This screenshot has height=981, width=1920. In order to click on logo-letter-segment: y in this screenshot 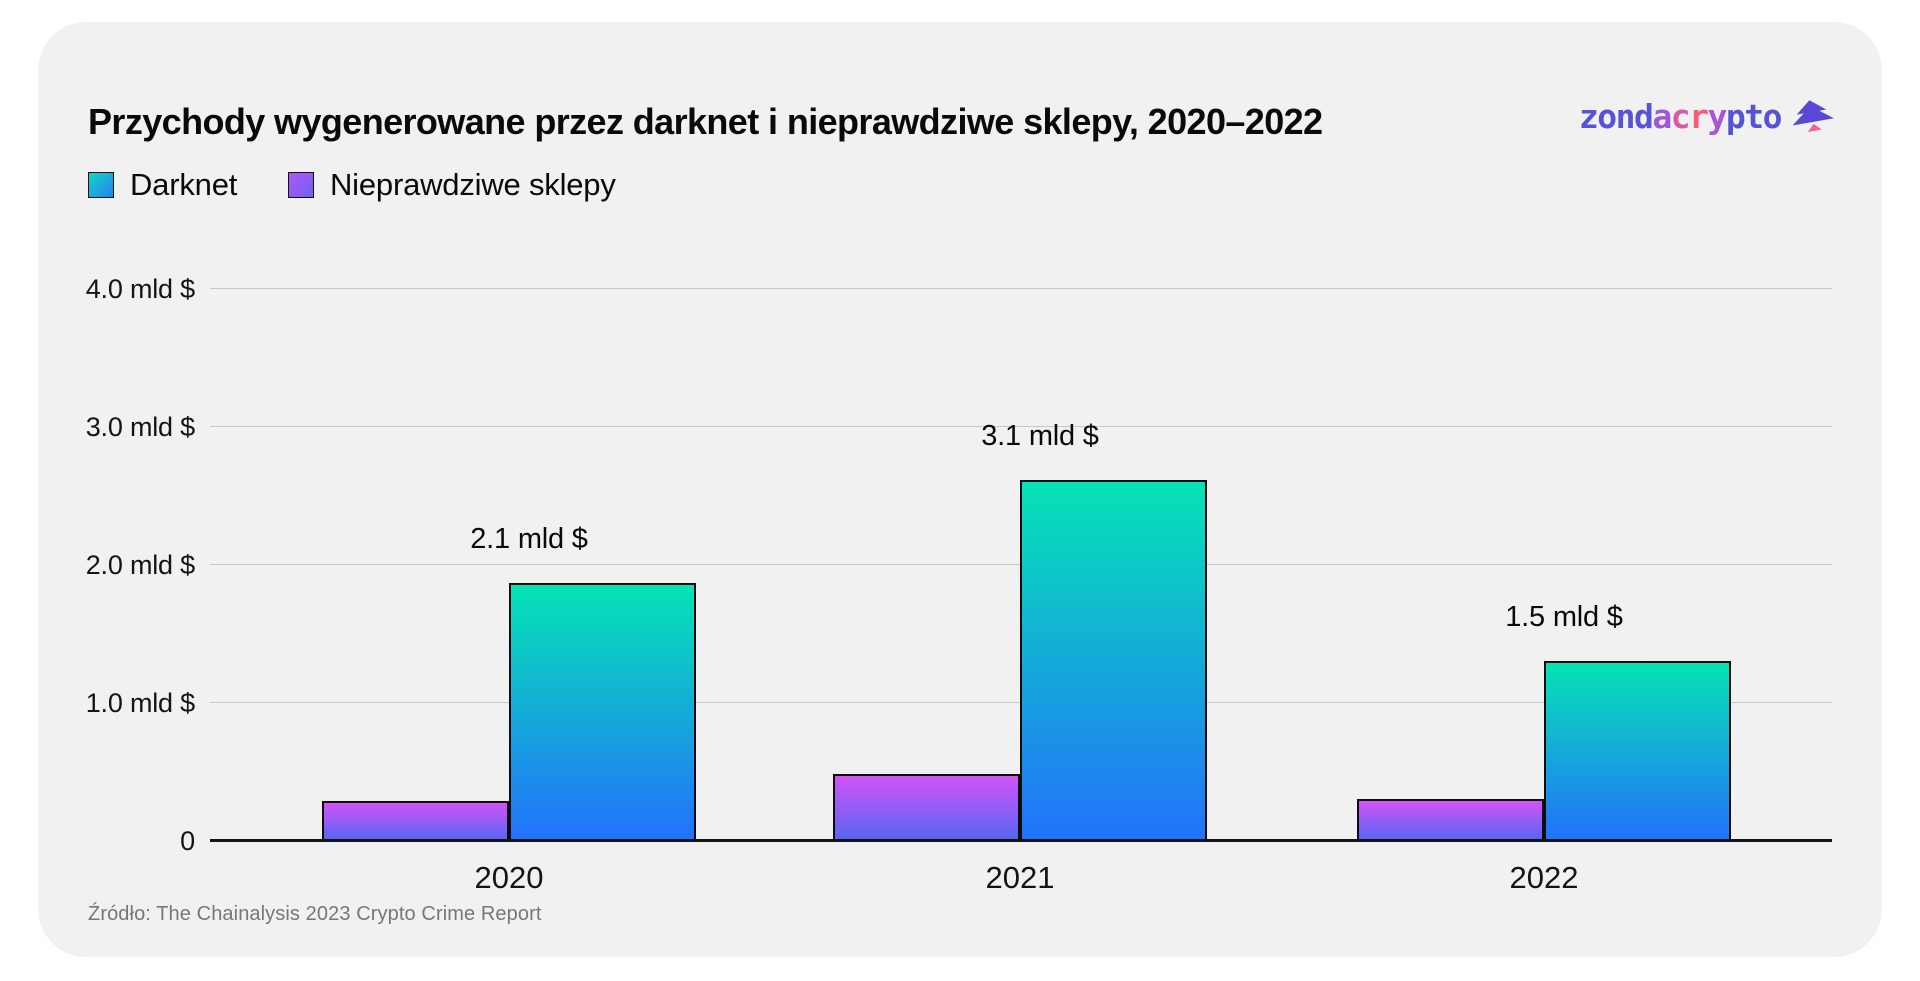, I will do `click(1717, 116)`.